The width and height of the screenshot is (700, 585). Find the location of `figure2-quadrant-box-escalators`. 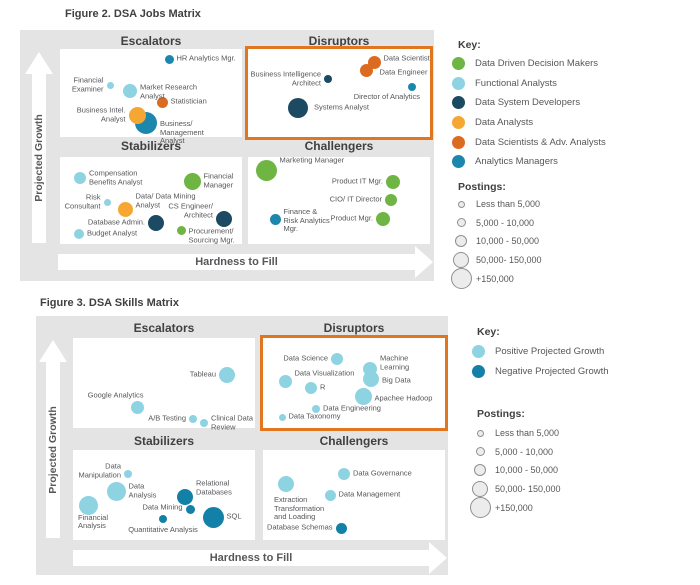

figure2-quadrant-box-escalators is located at coordinates (151, 93).